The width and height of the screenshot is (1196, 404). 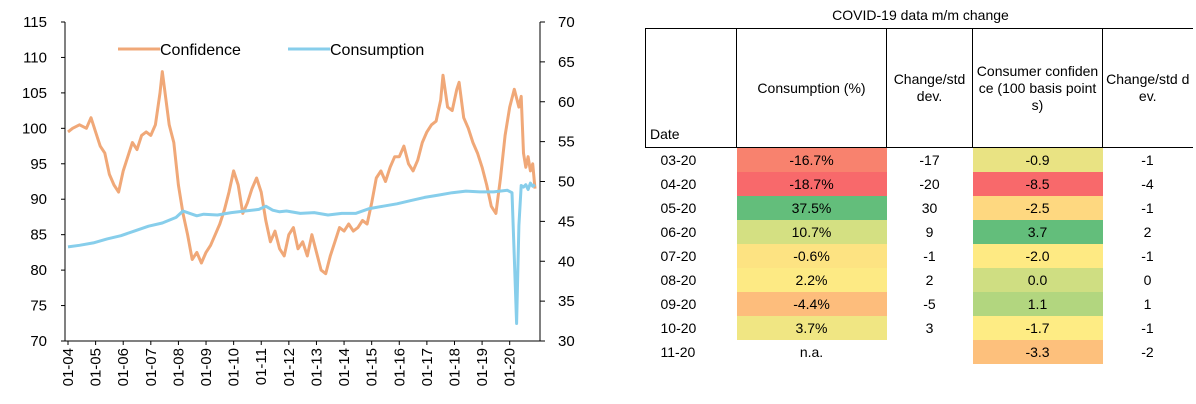 I want to click on y-left-tick-label: 95, so click(x=38, y=164).